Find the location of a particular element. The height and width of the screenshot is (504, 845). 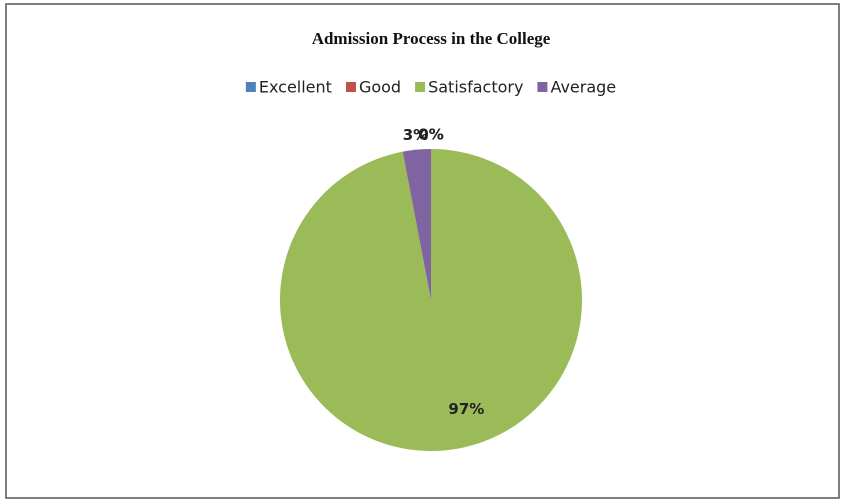

legend-label: Excellent is located at coordinates (295, 87).